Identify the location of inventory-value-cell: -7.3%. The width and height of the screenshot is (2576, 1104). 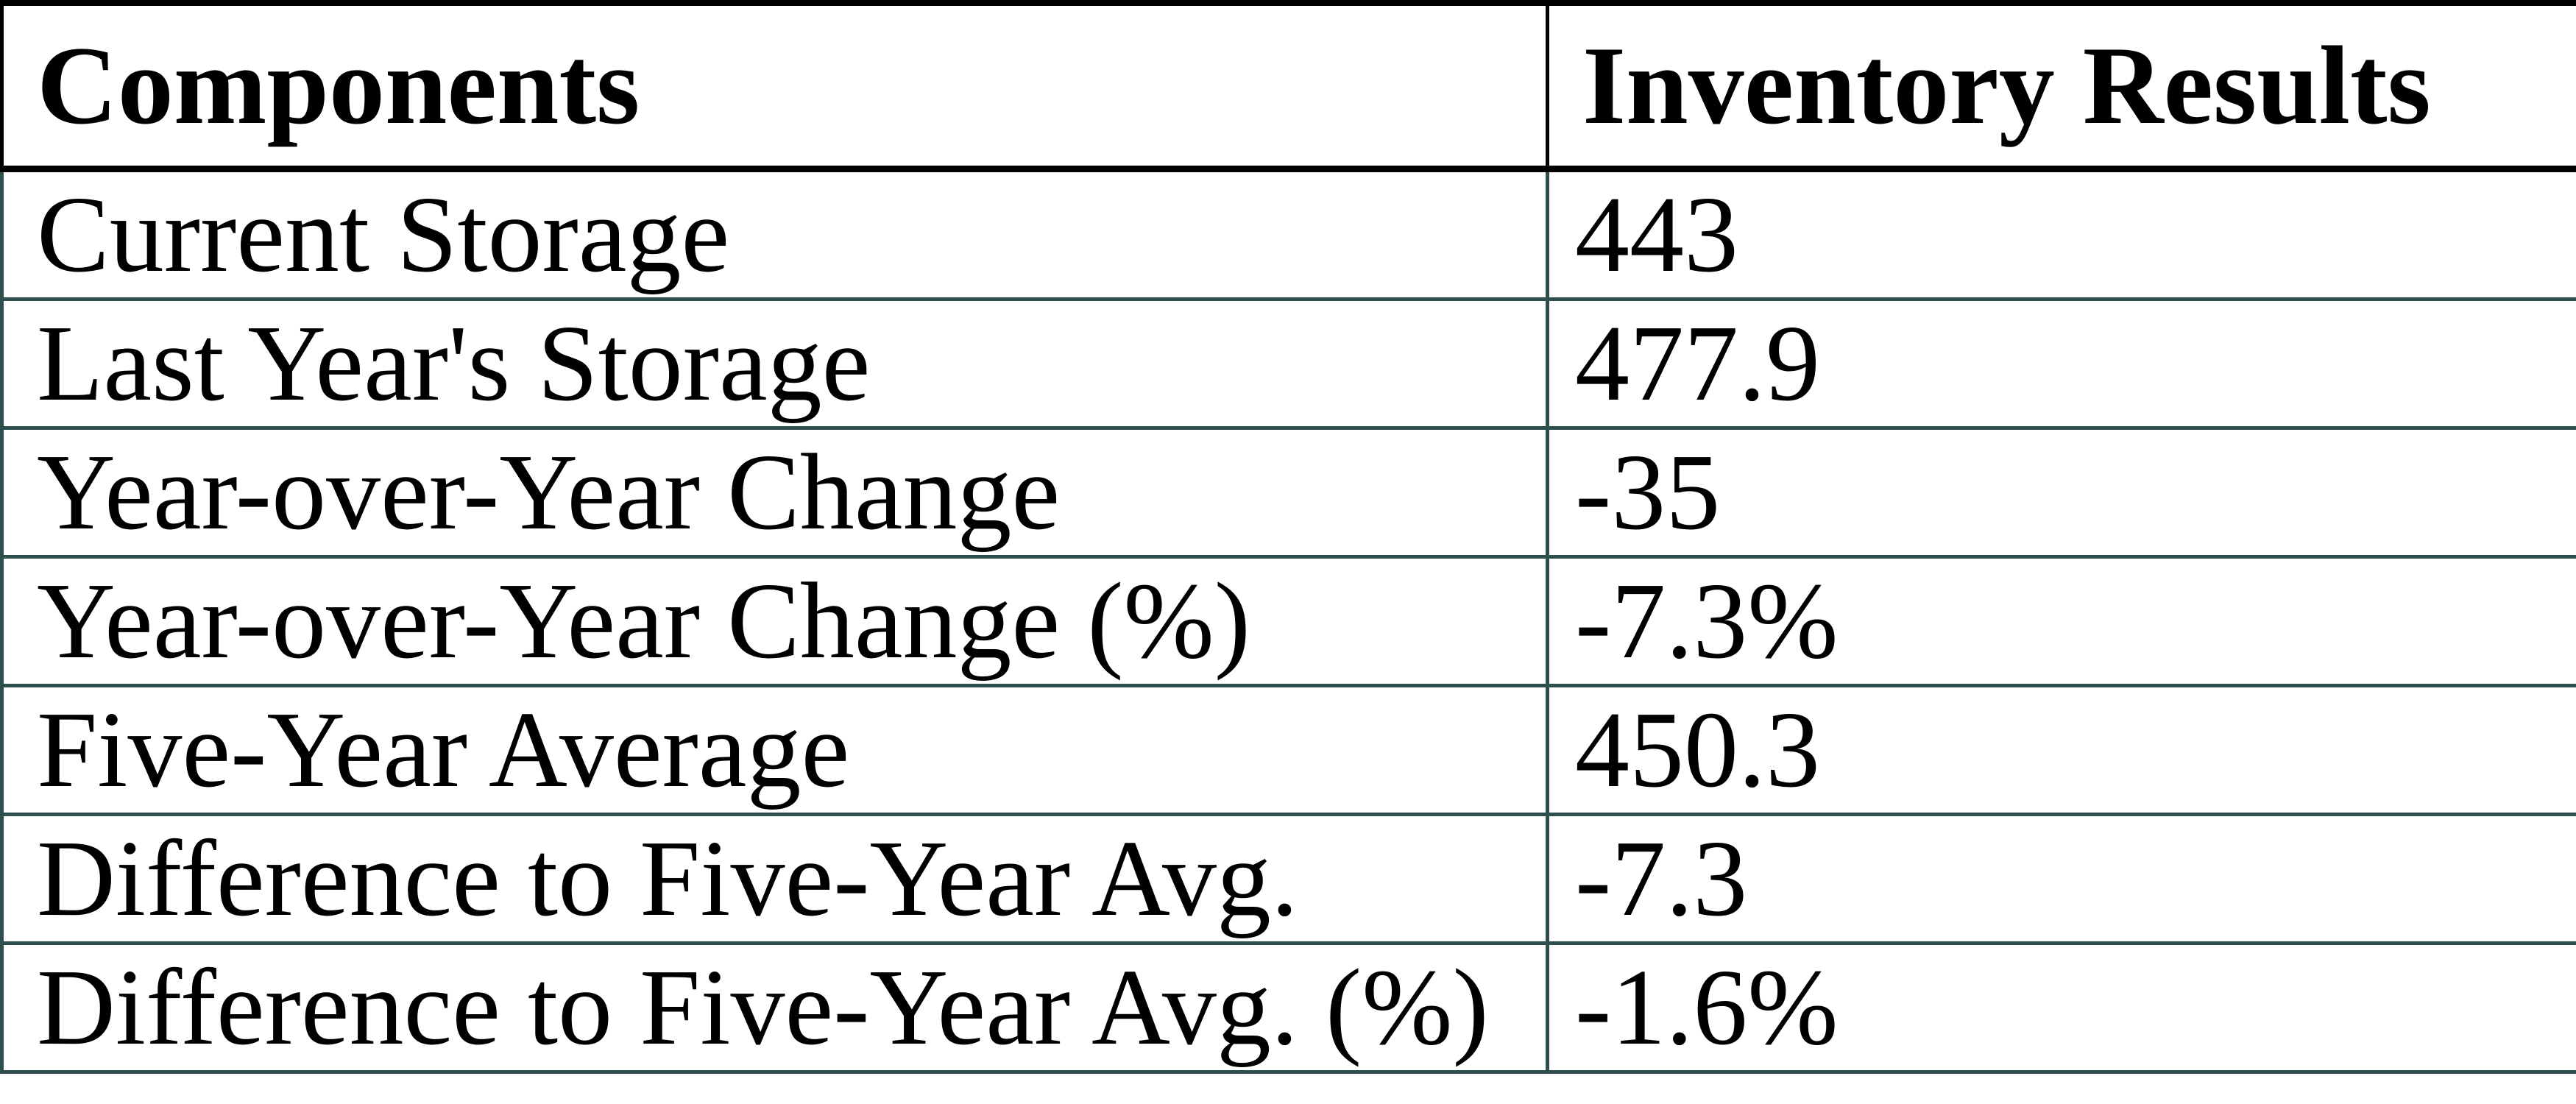
(2061, 620).